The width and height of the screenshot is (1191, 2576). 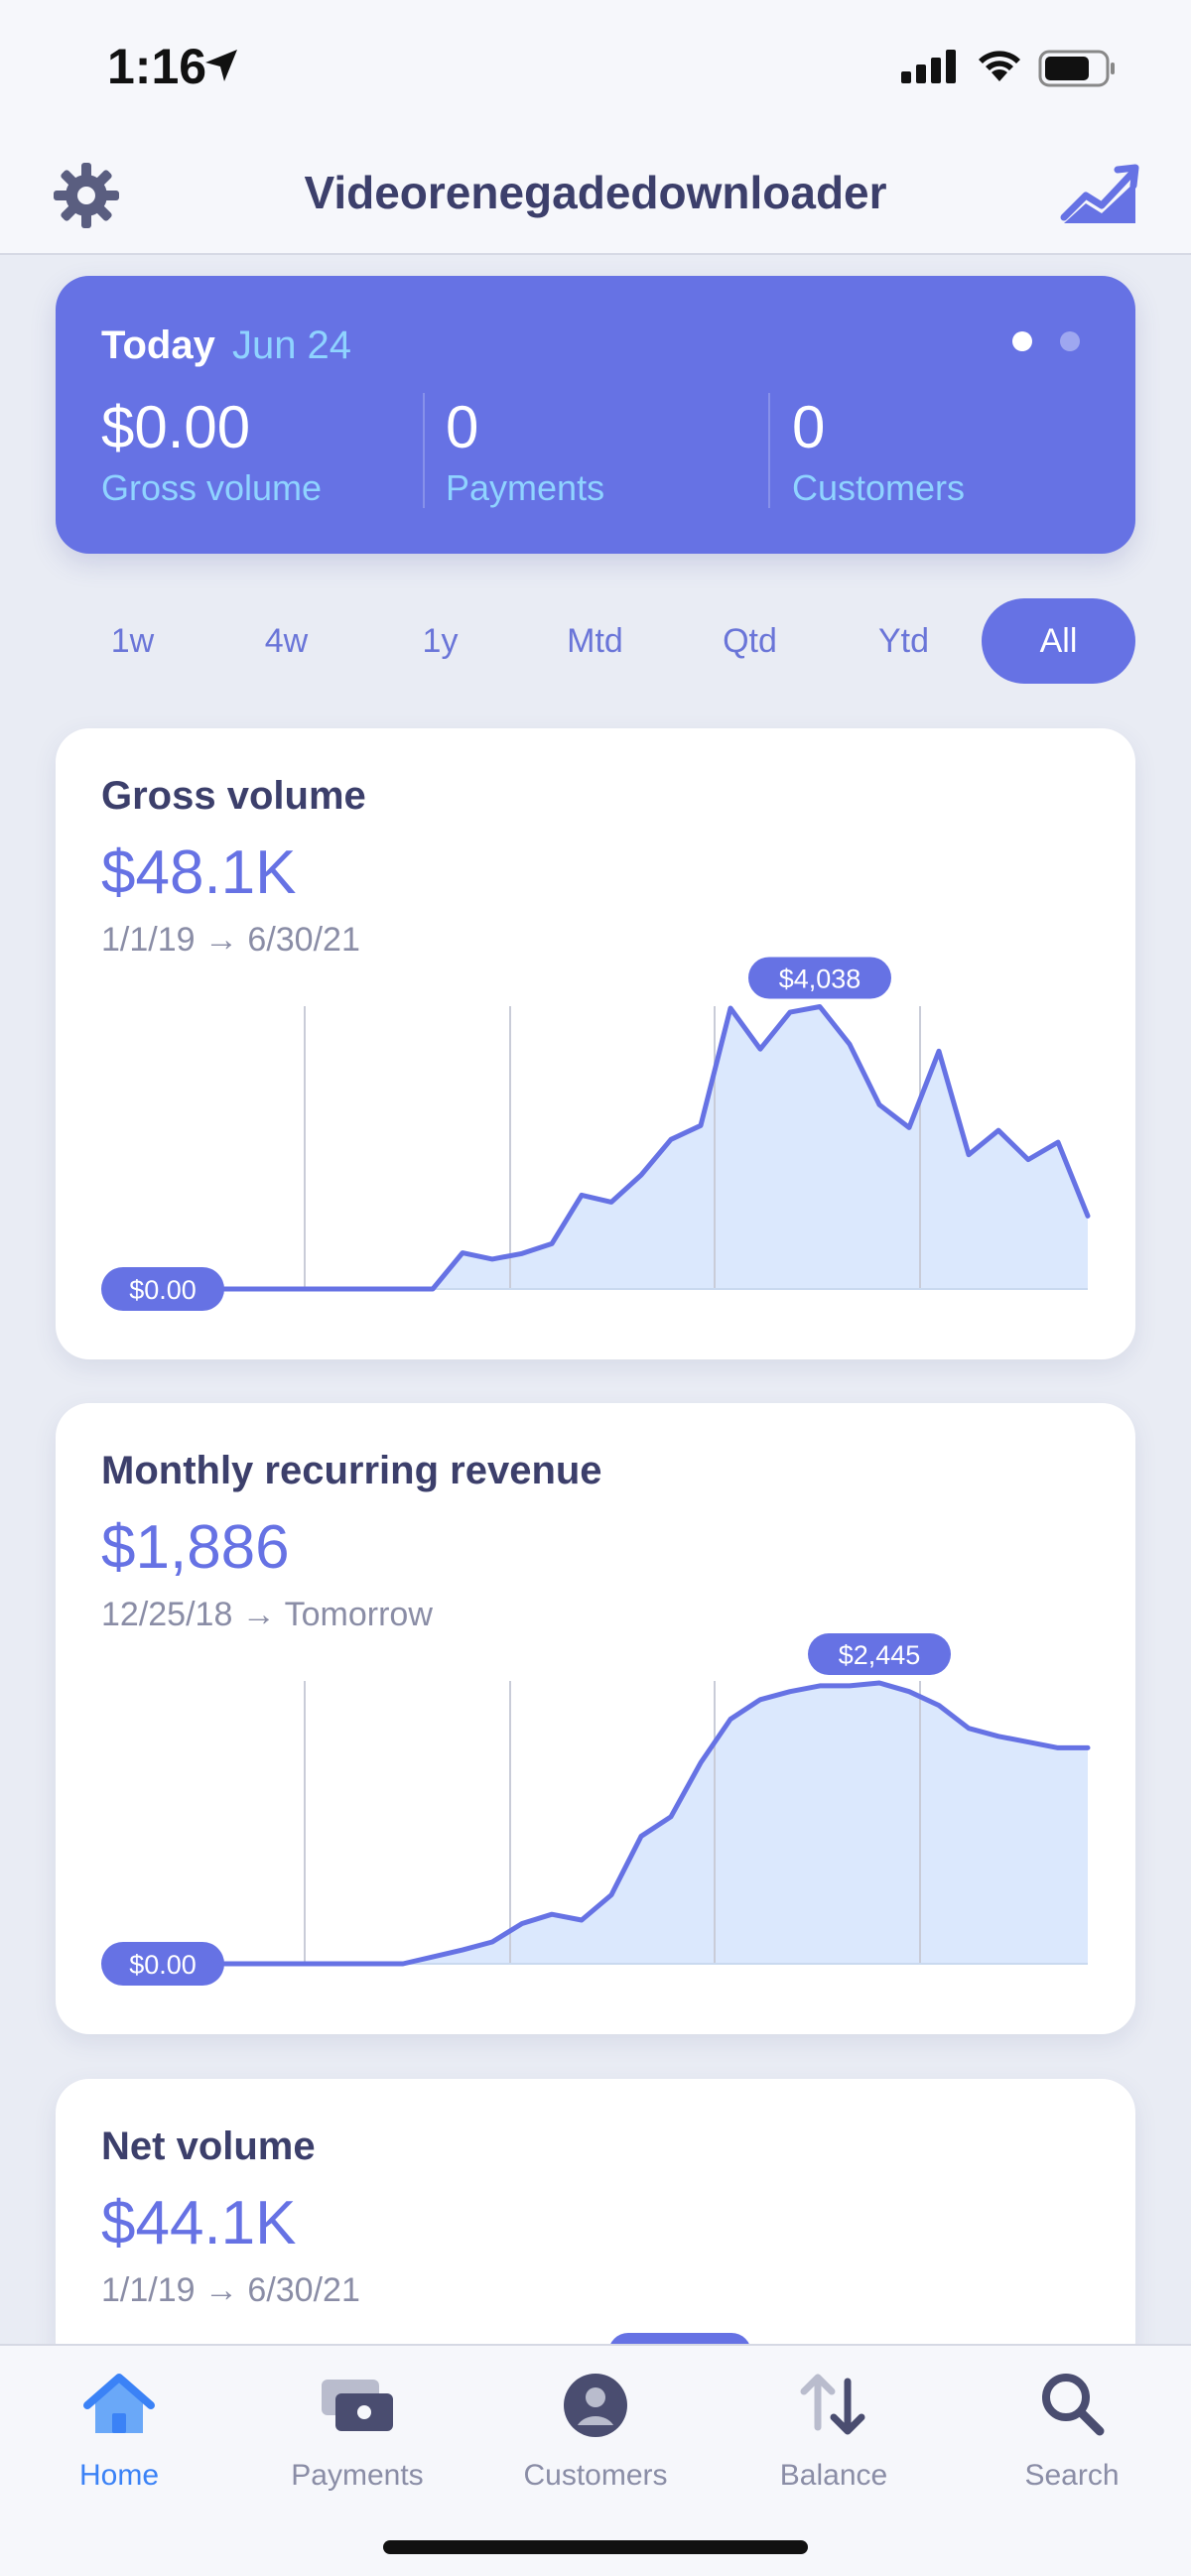 I want to click on app-title: Videorenegadedownloader, so click(x=595, y=193).